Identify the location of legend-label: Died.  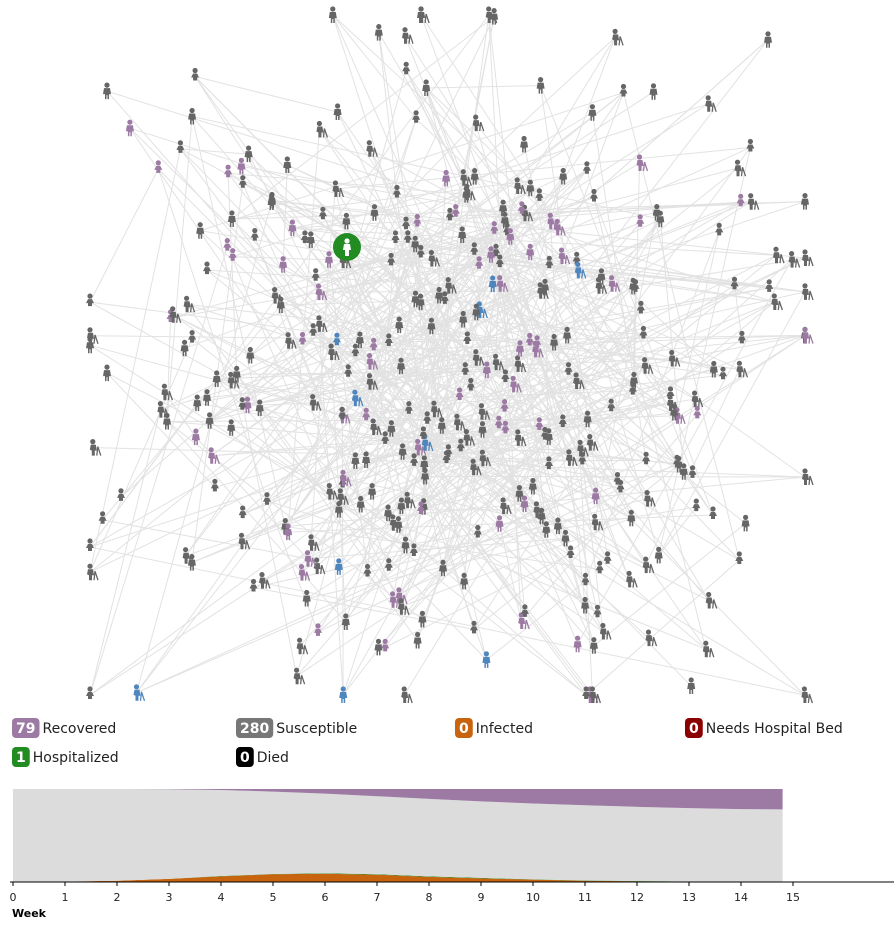
(273, 758).